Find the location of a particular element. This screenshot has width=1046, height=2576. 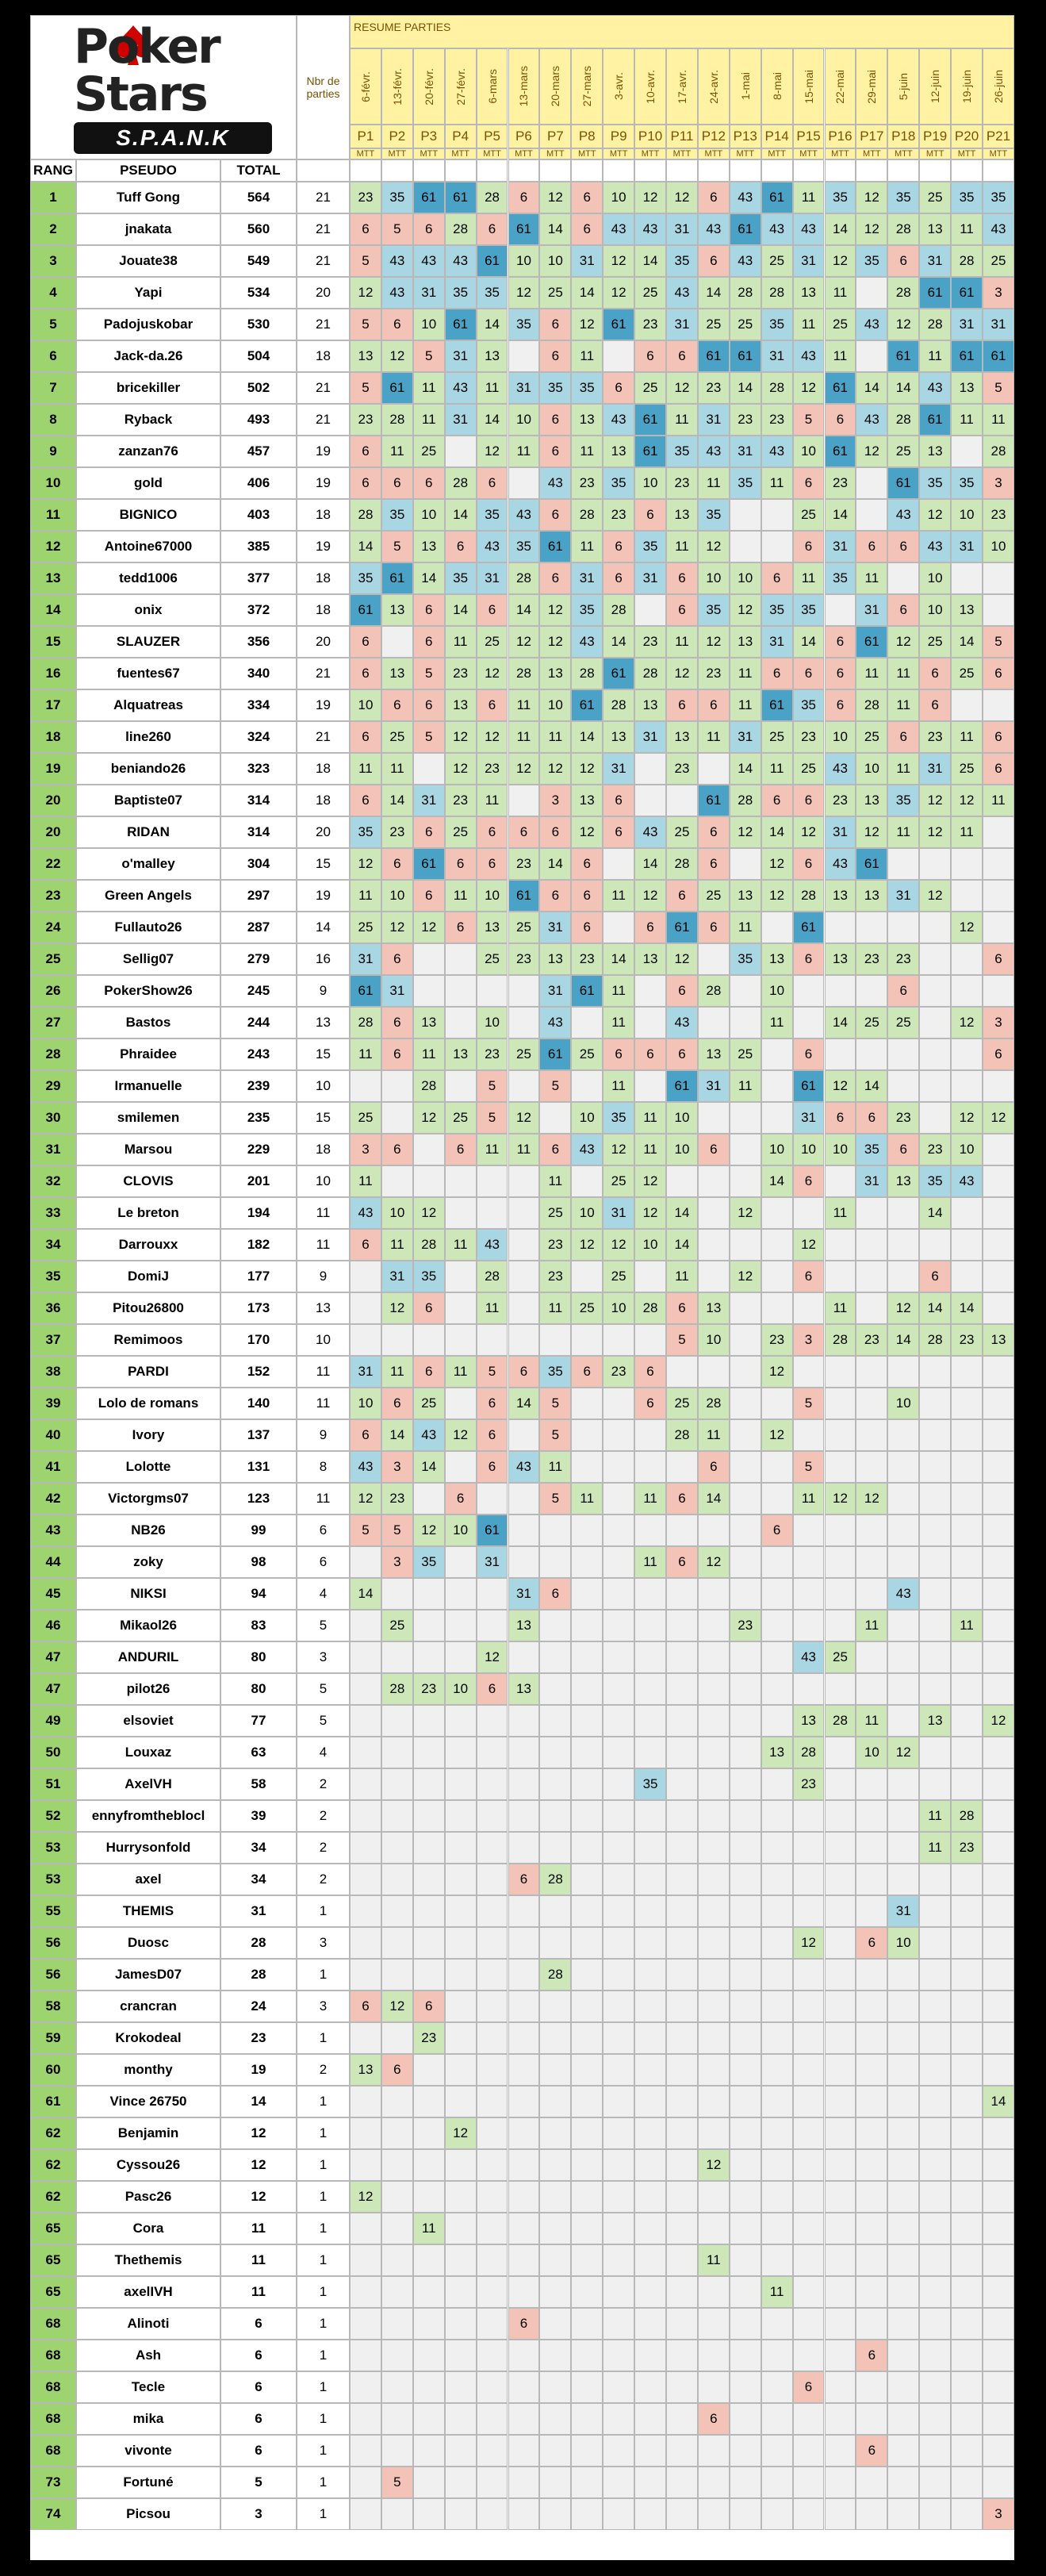

score-cell: 43 is located at coordinates (428, 1435).